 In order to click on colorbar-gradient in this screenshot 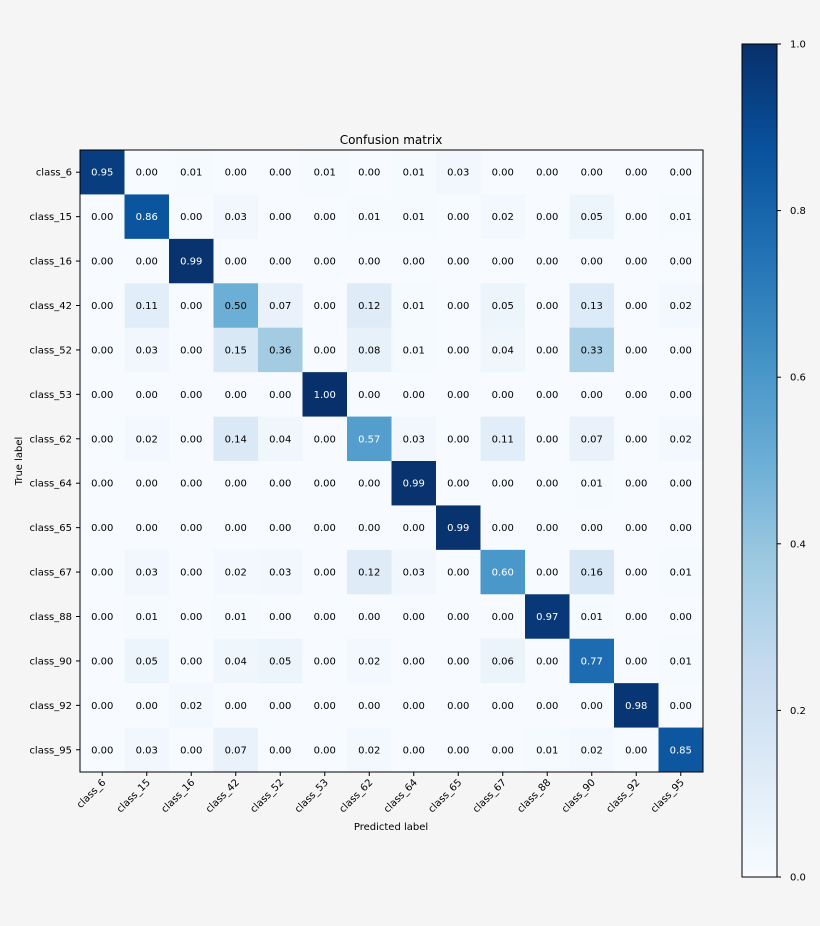, I will do `click(759, 460)`.